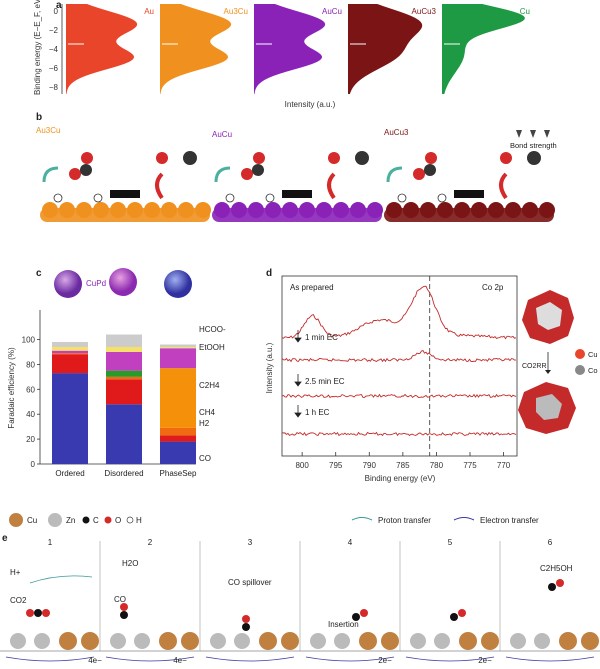 Image resolution: width=600 pixels, height=669 pixels. I want to click on ytick: −2, so click(54, 30).